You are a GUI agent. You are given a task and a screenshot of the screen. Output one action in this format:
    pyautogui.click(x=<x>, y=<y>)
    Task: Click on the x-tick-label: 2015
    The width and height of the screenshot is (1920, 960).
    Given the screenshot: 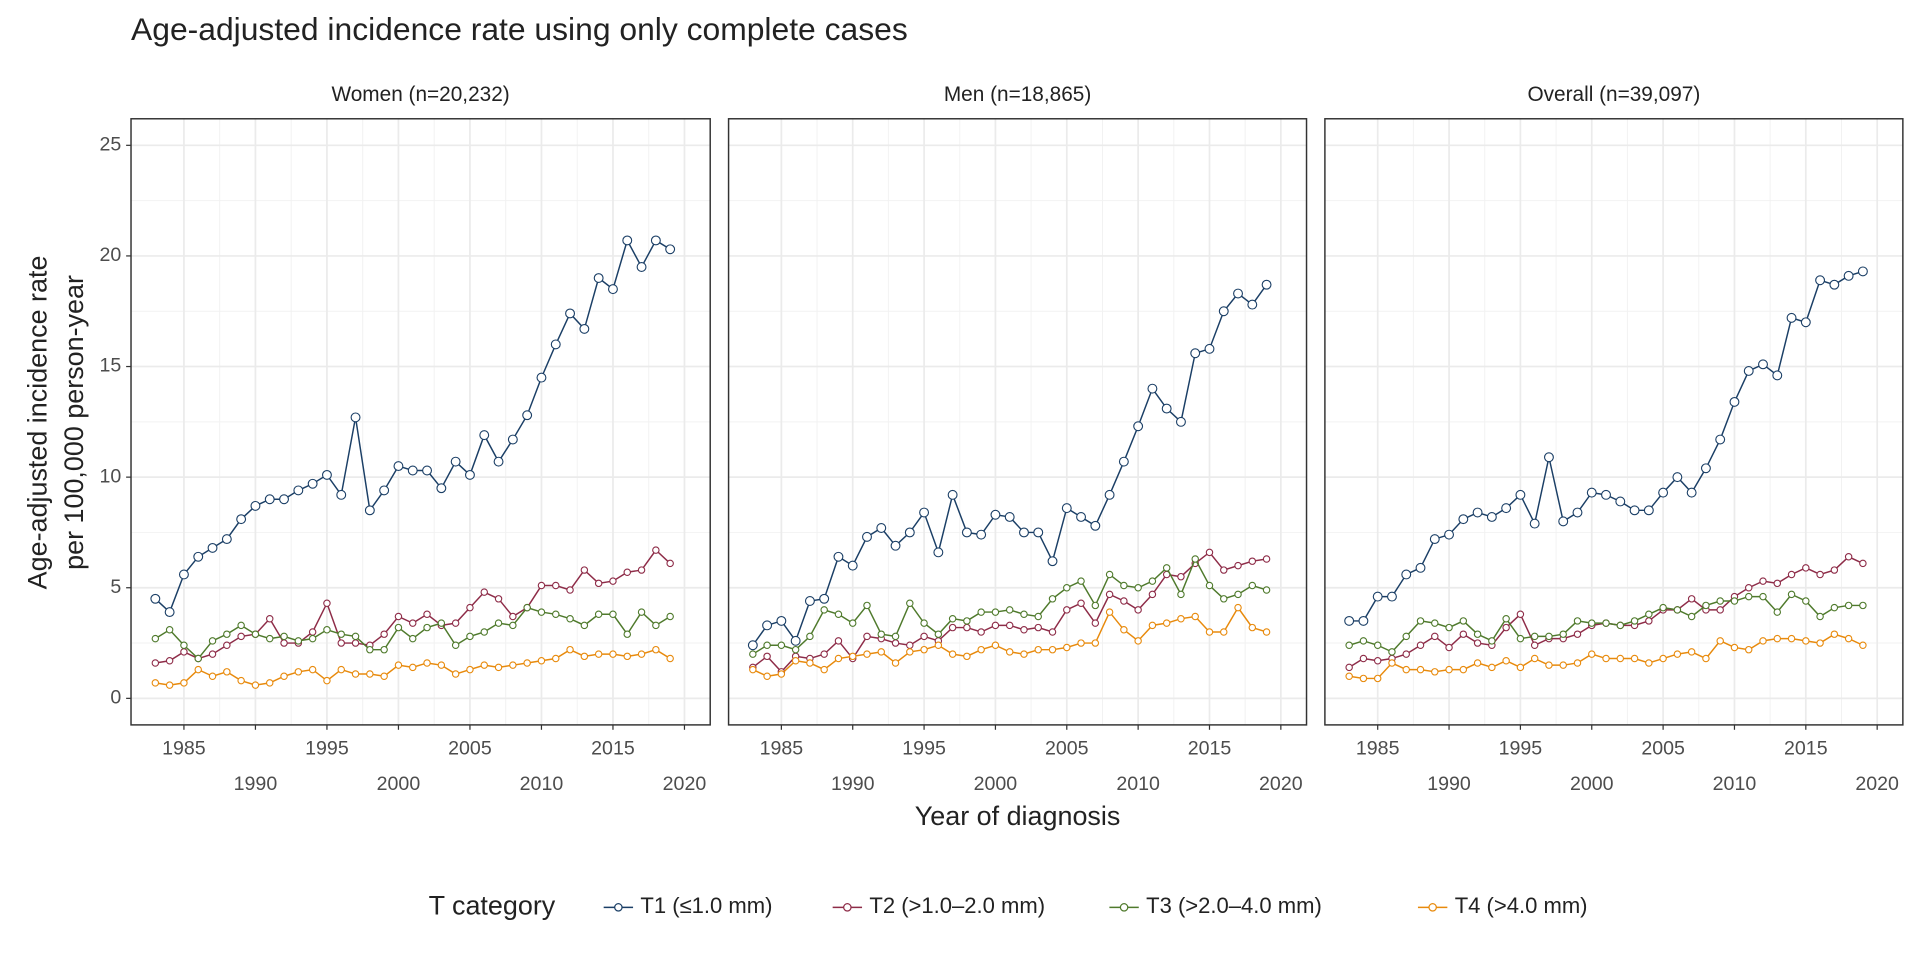 What is the action you would take?
    pyautogui.click(x=1210, y=749)
    